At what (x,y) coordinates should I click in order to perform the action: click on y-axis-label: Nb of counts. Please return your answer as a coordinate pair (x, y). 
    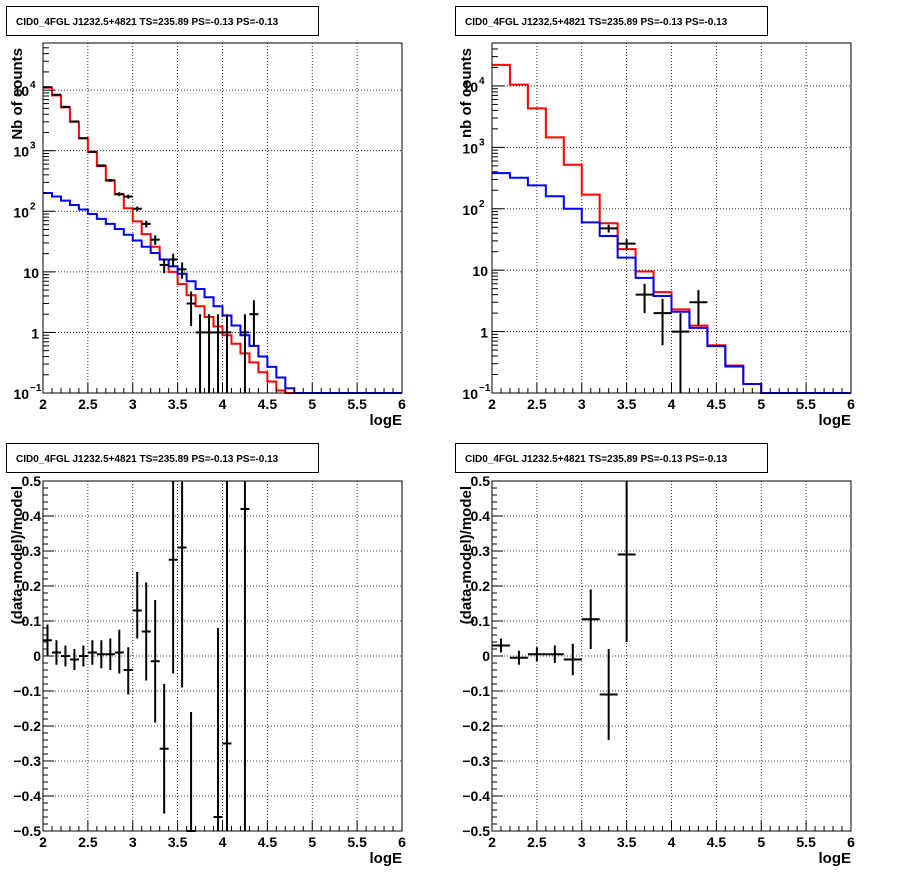
    Looking at the image, I should click on (17, 94).